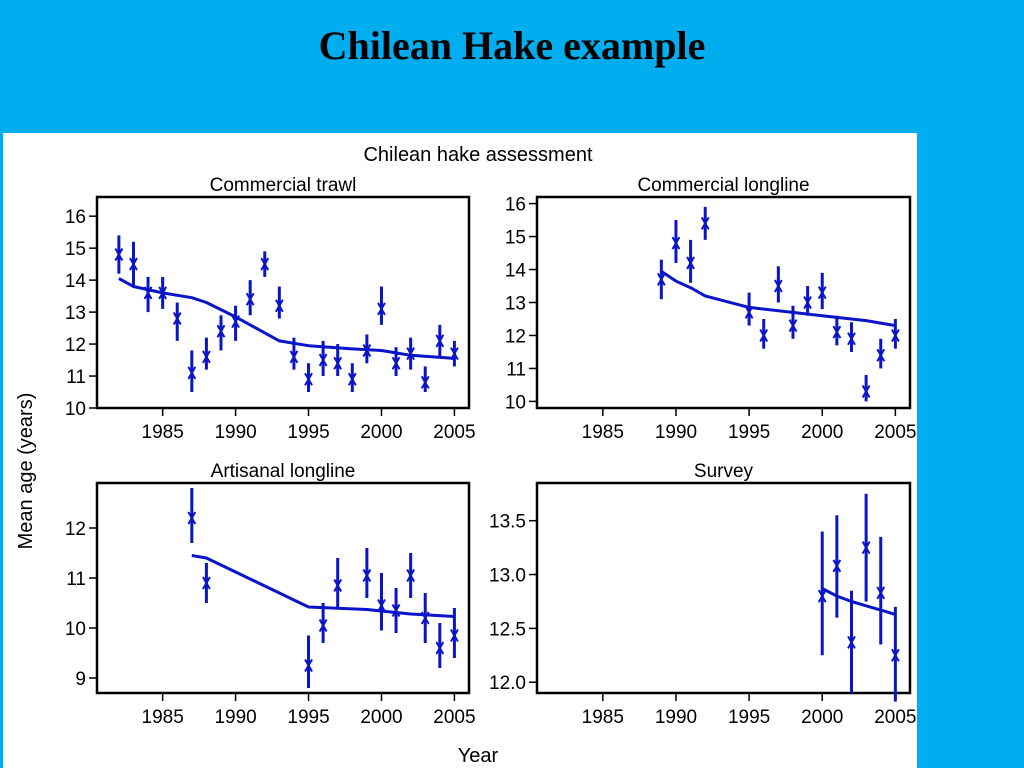  What do you see at coordinates (80, 679) in the screenshot?
I see `y-tick-label: 9` at bounding box center [80, 679].